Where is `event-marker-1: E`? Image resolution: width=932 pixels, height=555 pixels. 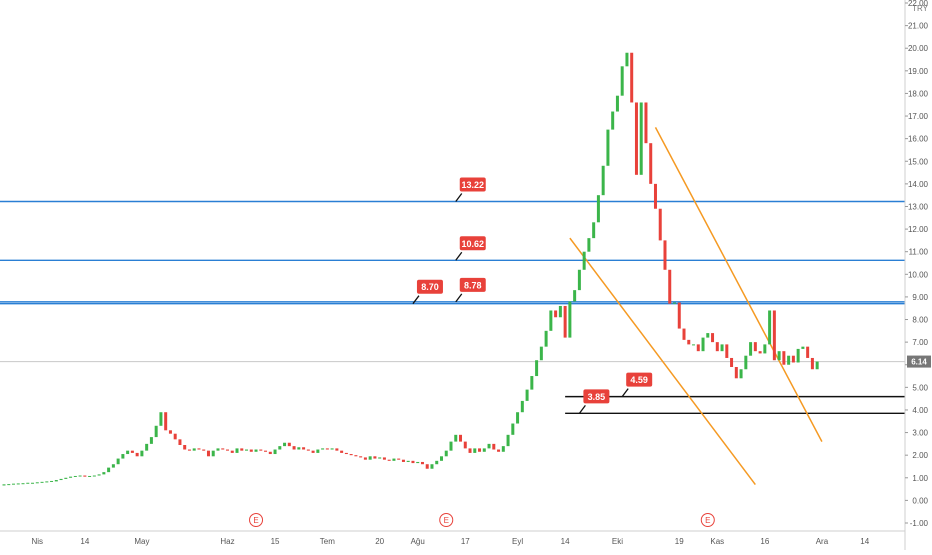
event-marker-1: E is located at coordinates (256, 520).